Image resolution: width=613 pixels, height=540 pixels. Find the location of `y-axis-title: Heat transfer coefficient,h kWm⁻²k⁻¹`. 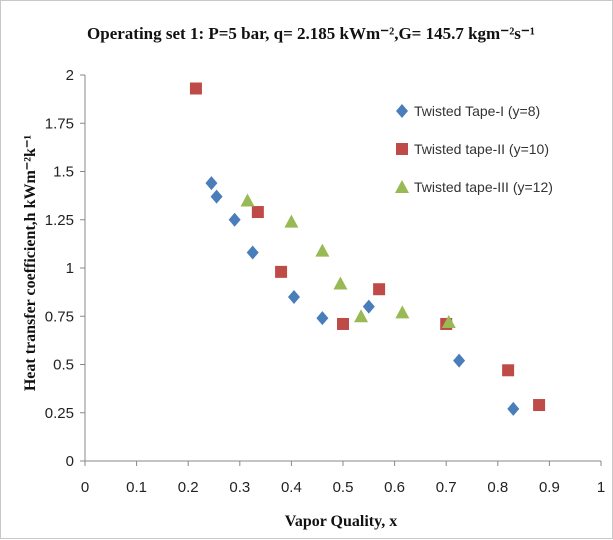

y-axis-title: Heat transfer coefficient,h kWm⁻²k⁻¹ is located at coordinates (30, 263).